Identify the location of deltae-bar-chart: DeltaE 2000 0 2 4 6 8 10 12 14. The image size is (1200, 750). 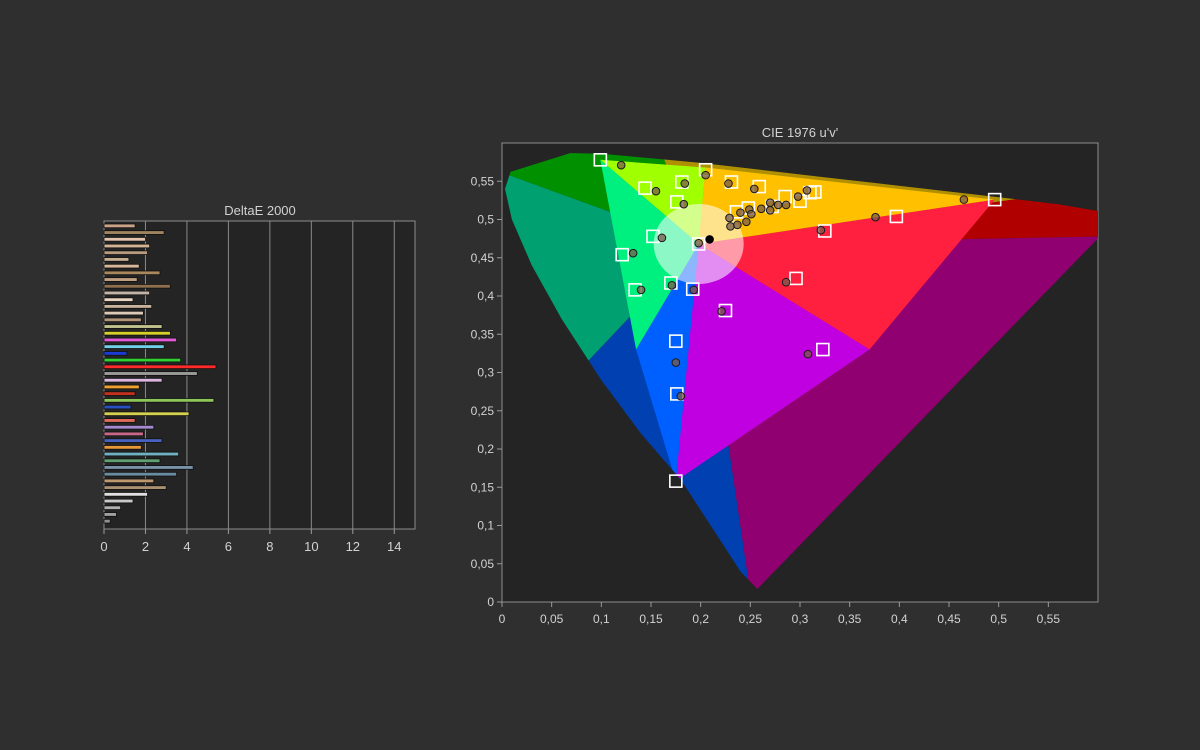
(258, 378).